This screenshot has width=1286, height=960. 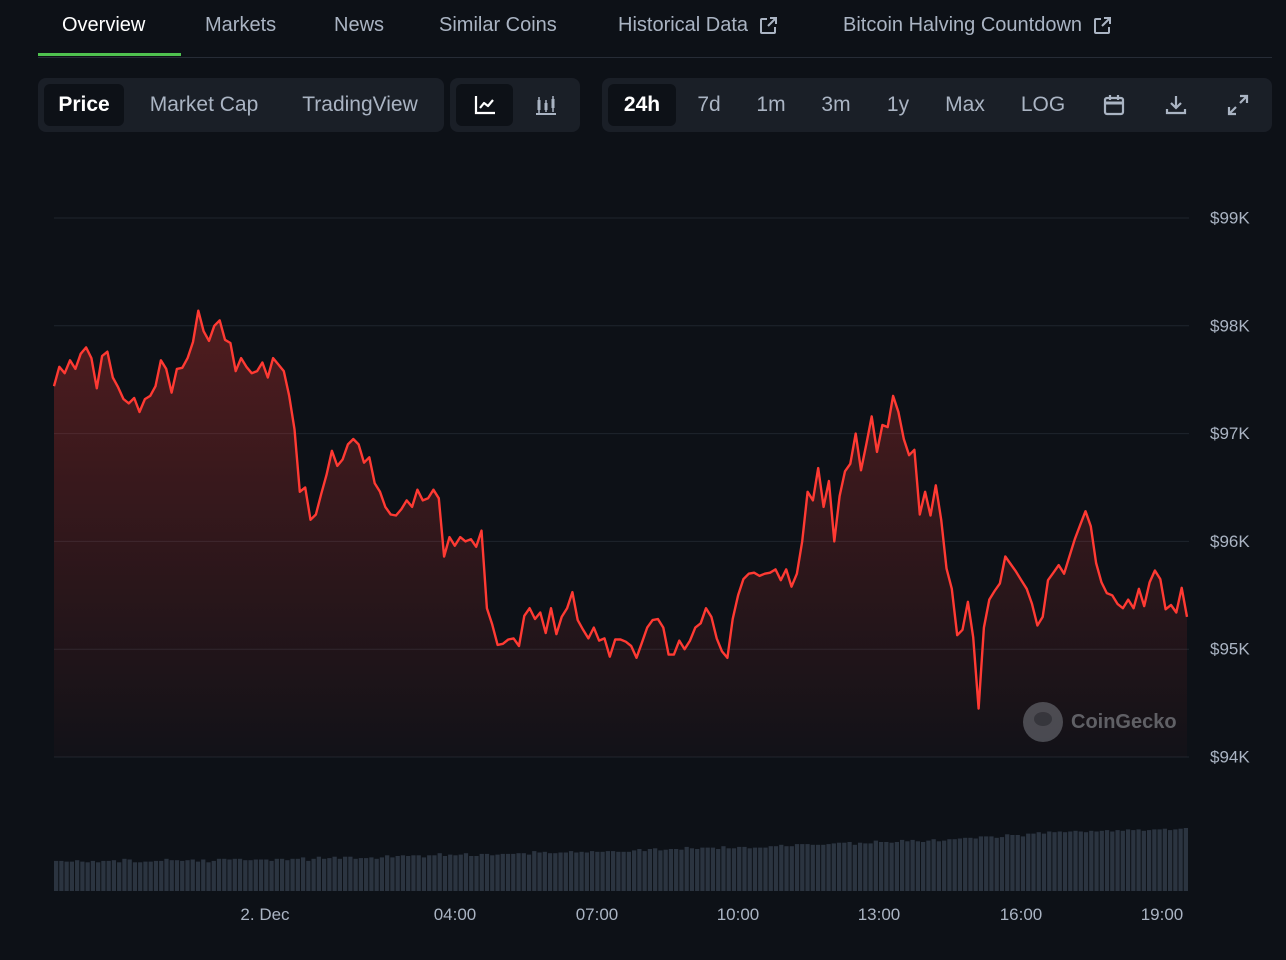 What do you see at coordinates (836, 104) in the screenshot?
I see `range-3m-button: 3m` at bounding box center [836, 104].